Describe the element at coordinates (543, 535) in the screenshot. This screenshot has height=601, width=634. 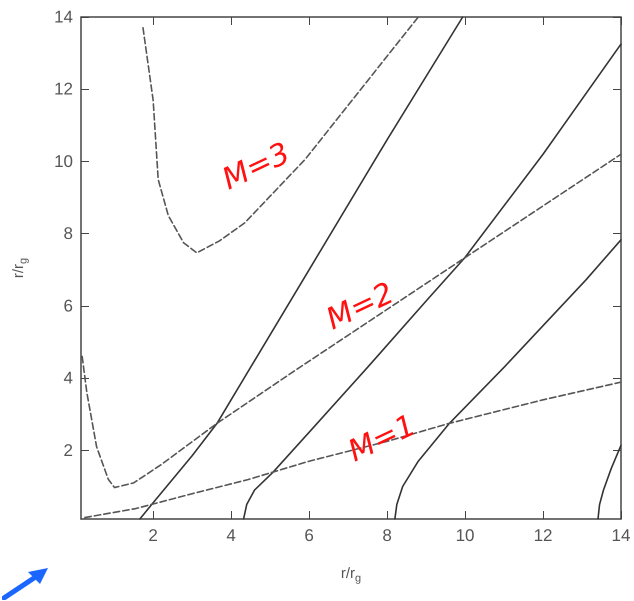
I see `x-tick-label: 12` at that location.